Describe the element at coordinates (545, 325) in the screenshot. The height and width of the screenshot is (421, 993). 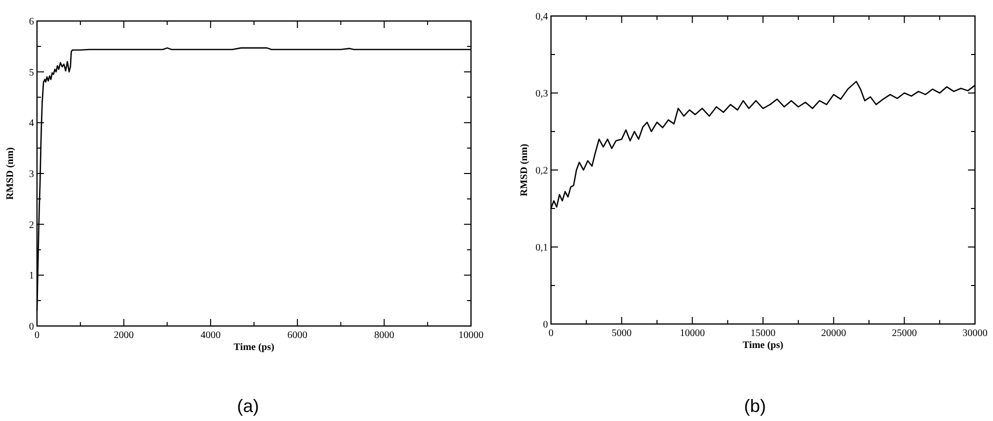
I see `y-tick-label: 0` at that location.